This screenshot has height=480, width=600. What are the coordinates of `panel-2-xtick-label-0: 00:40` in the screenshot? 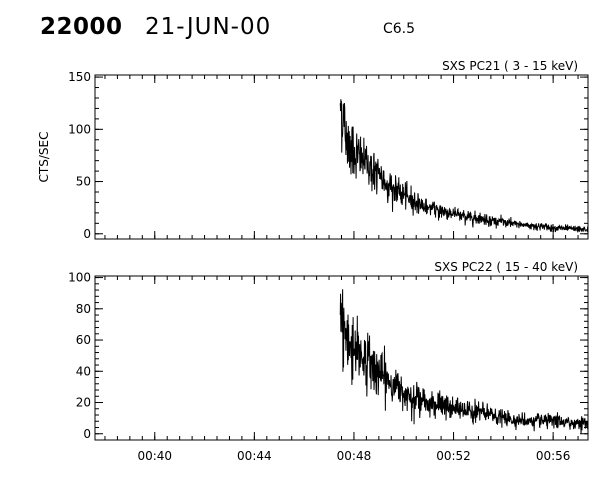 It's located at (154, 456).